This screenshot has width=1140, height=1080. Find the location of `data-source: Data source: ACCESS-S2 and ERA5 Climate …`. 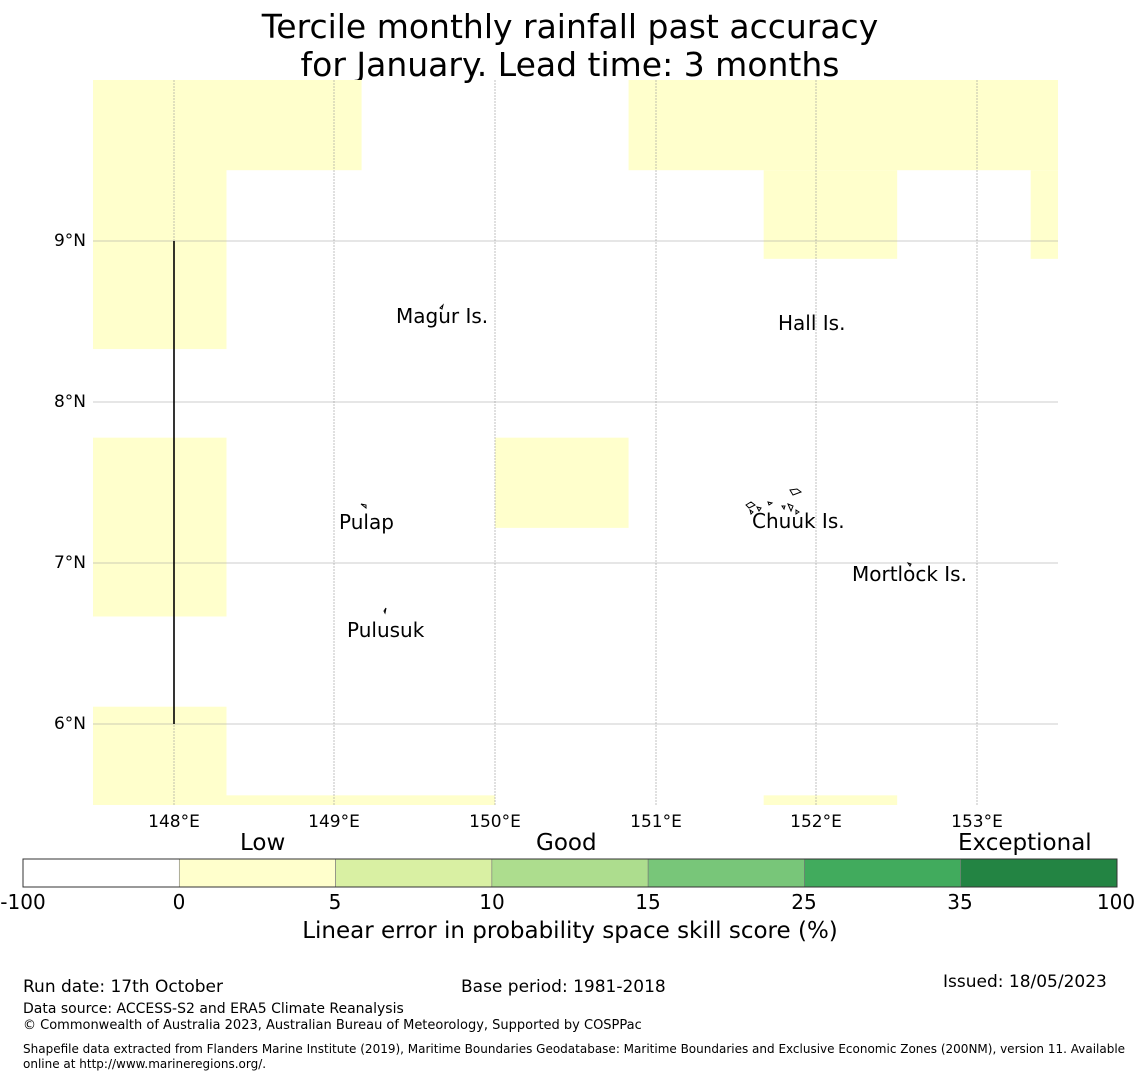

data-source: Data source: ACCESS-S2 and ERA5 Climate … is located at coordinates (213, 1009).